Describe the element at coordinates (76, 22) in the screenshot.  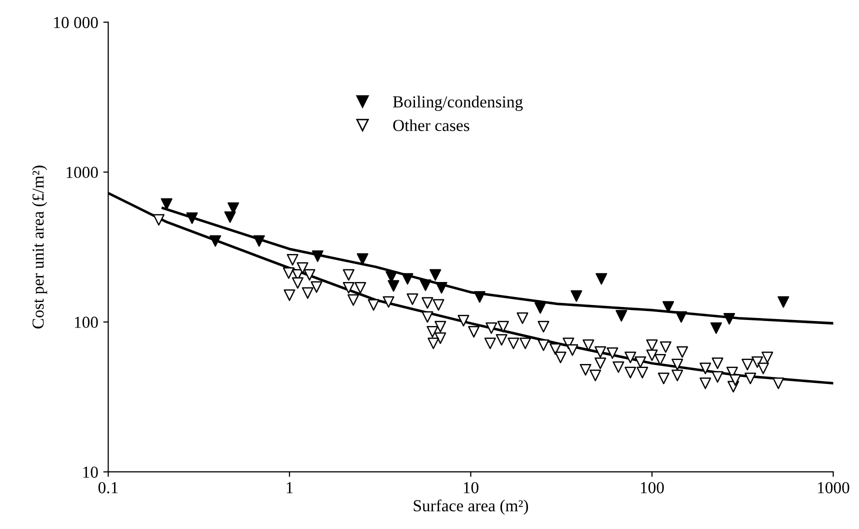
I see `y-tick-label: 10 000` at that location.